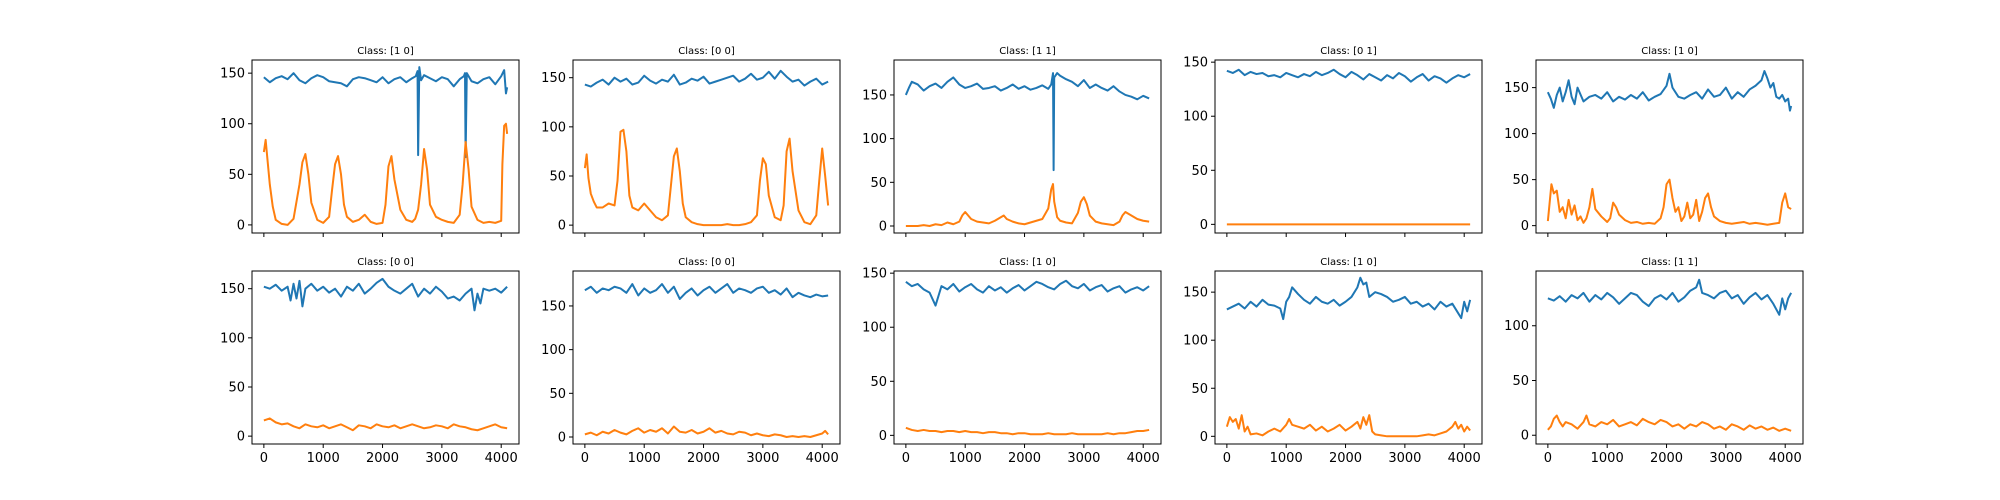  I want to click on chart-7-x-tick-label: 0, so click(585, 458).